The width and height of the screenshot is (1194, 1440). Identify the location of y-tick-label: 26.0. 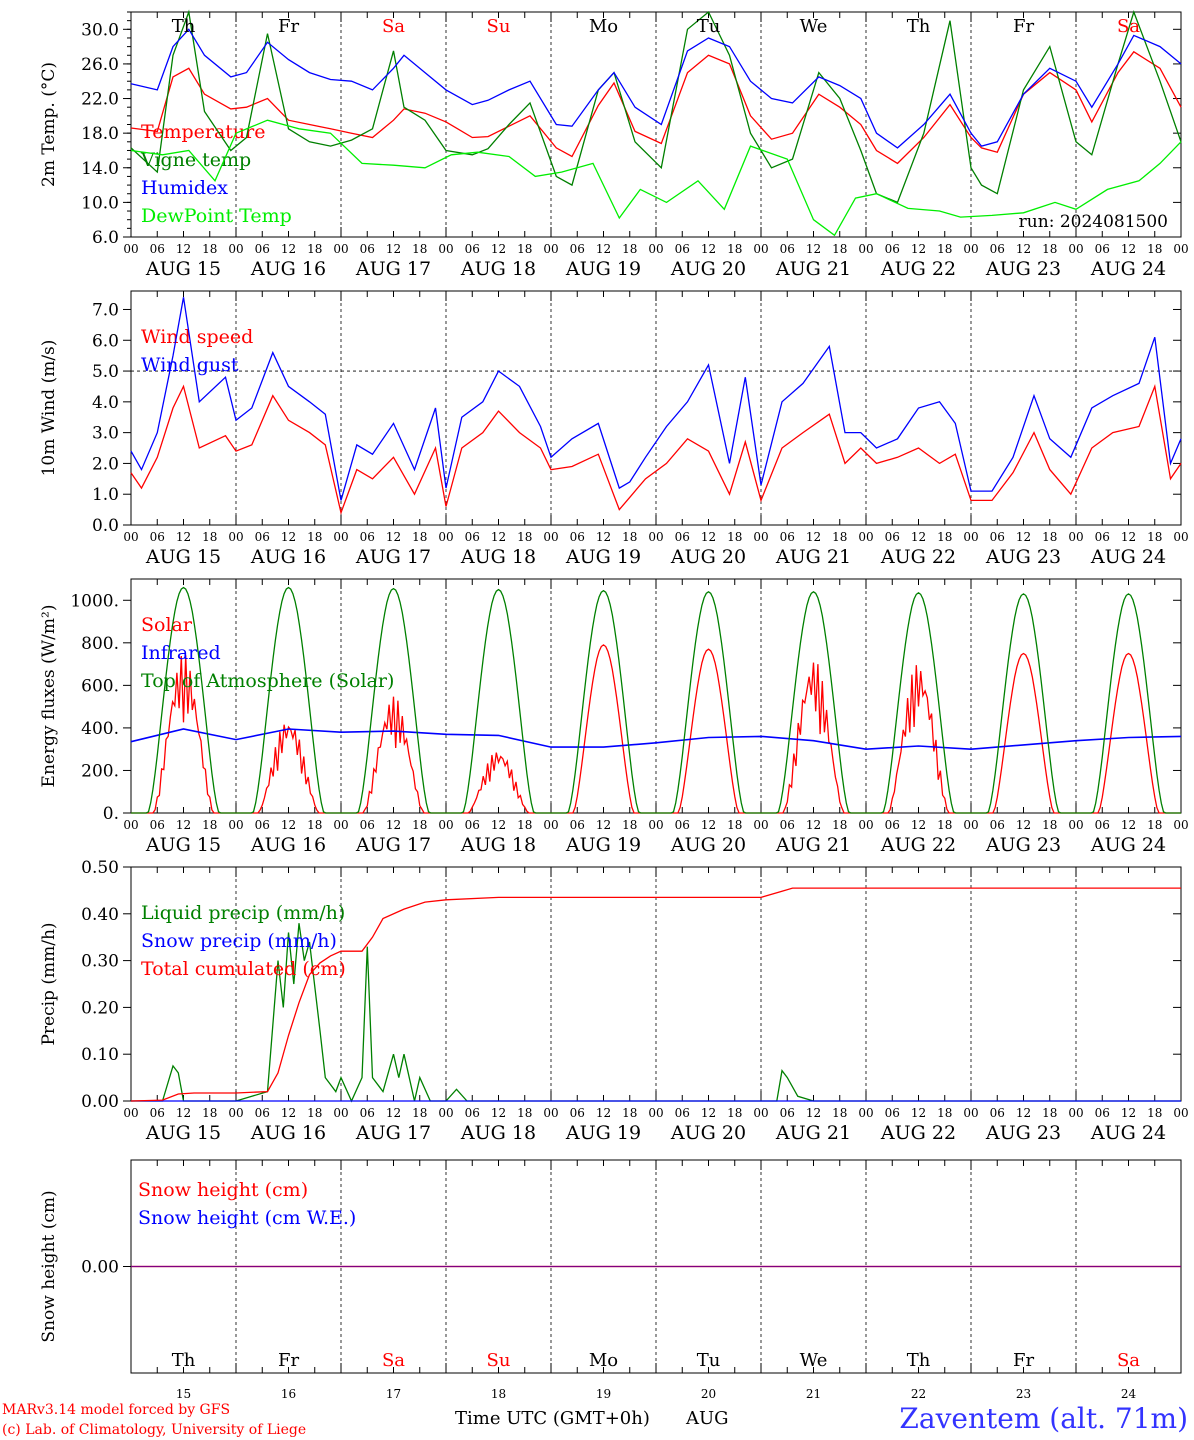
(100, 65).